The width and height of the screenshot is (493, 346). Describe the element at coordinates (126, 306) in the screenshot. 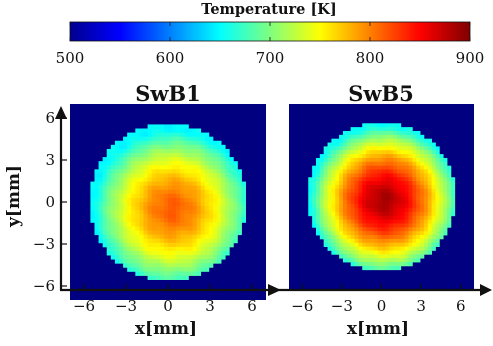

I see `x-tick-label: −3` at that location.